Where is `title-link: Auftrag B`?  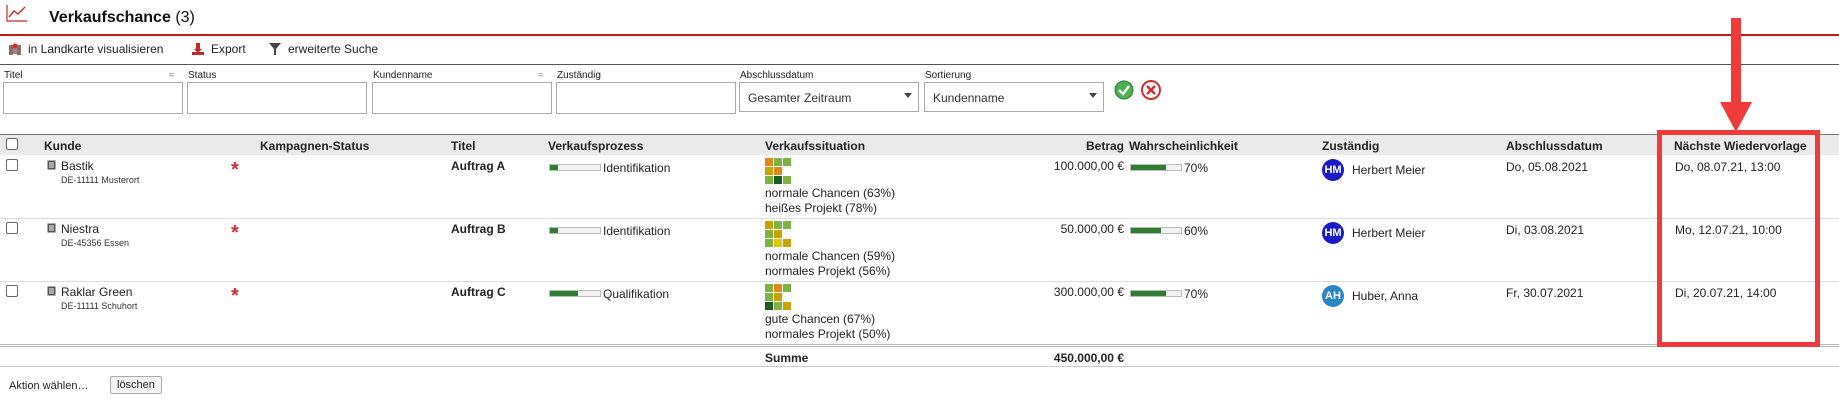 title-link: Auftrag B is located at coordinates (478, 229).